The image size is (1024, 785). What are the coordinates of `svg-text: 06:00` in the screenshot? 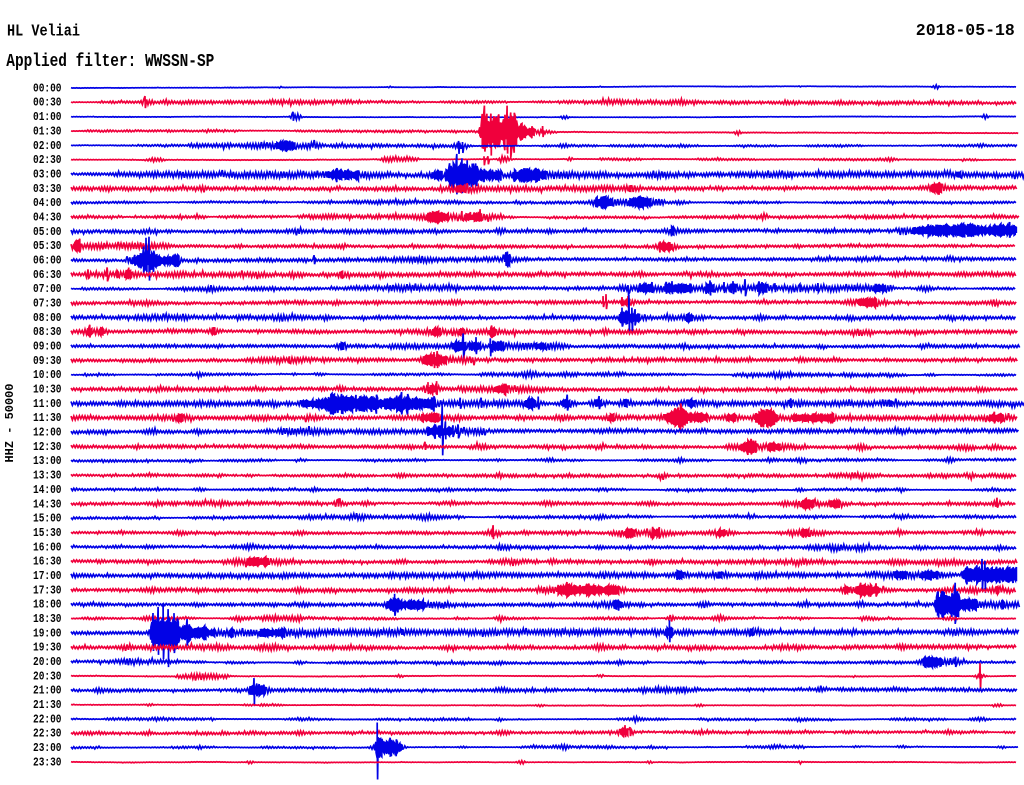 It's located at (47, 261).